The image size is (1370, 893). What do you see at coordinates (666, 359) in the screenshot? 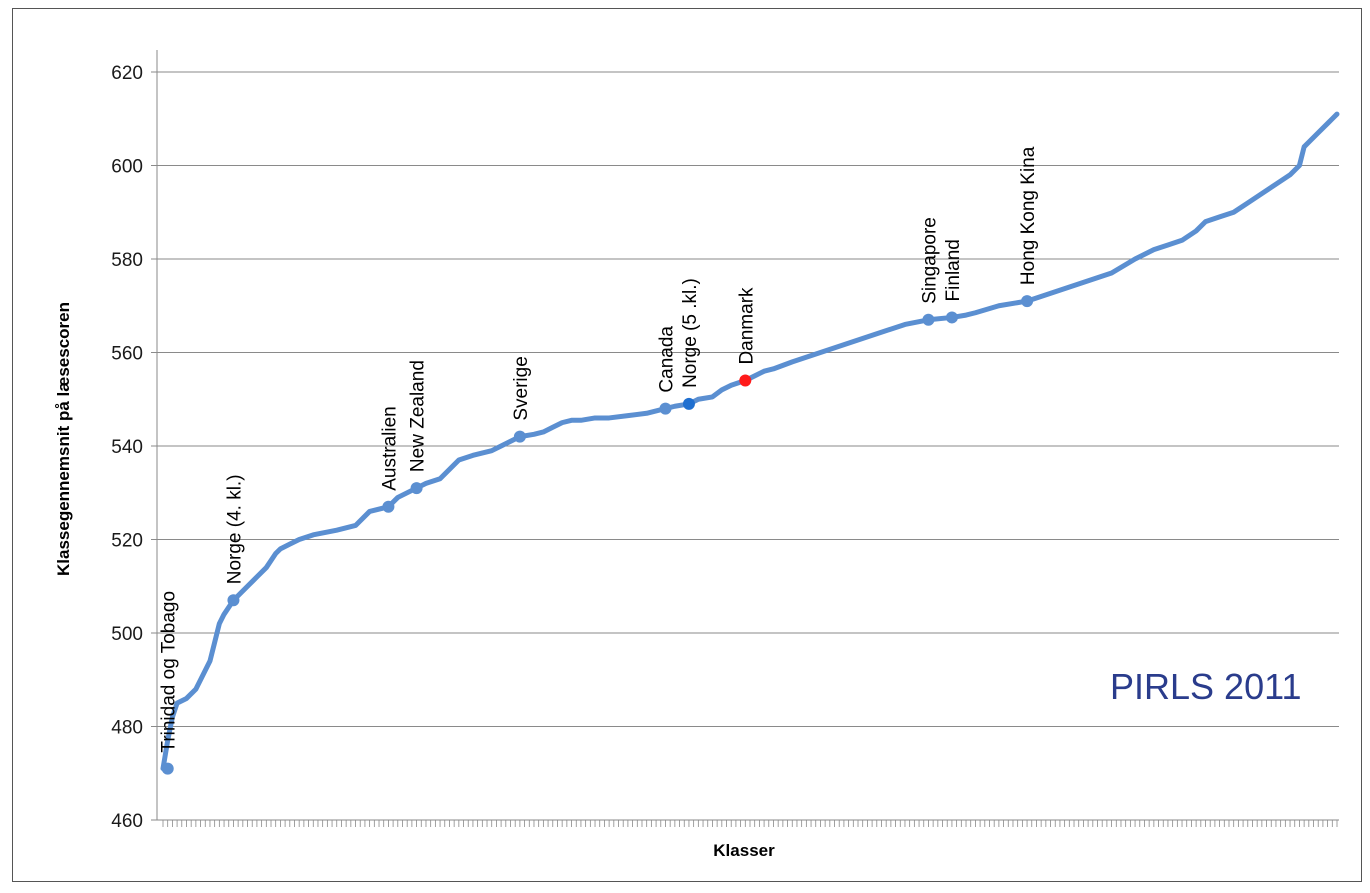
I see `country-label: Canada` at bounding box center [666, 359].